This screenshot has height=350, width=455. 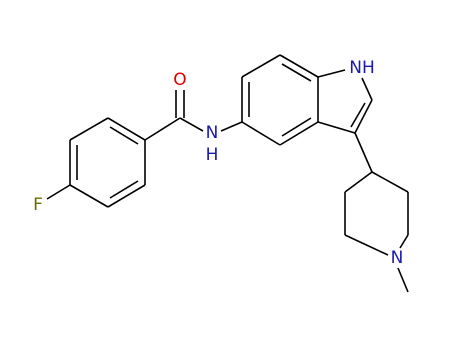 I want to click on atom-label: O, so click(x=179, y=80).